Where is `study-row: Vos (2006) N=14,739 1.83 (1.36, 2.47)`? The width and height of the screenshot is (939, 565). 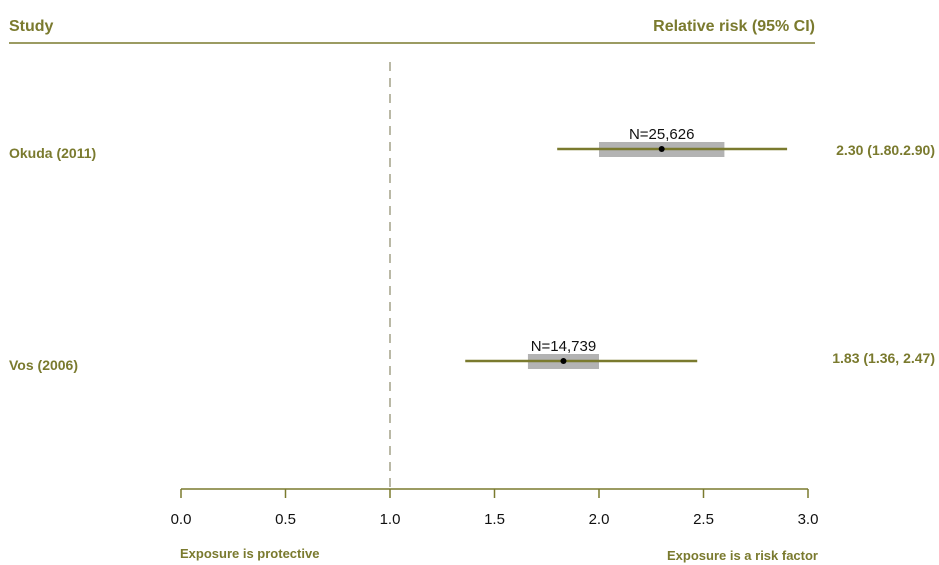
study-row: Vos (2006) N=14,739 1.83 (1.36, 2.47) is located at coordinates (472, 355).